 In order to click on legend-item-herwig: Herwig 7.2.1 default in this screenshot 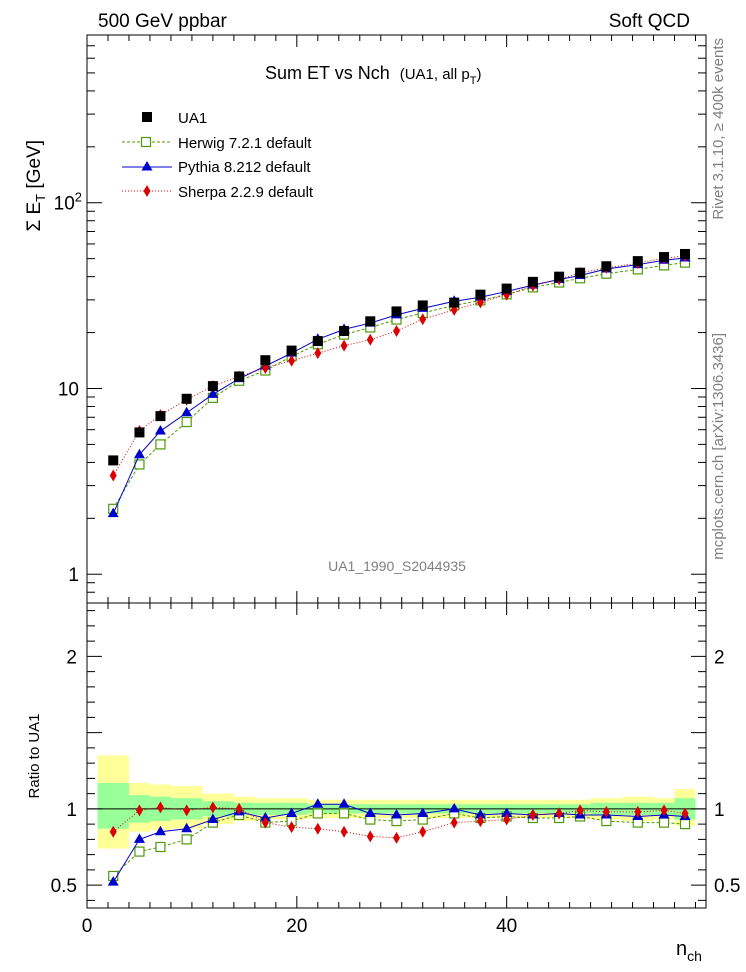, I will do `click(217, 143)`.